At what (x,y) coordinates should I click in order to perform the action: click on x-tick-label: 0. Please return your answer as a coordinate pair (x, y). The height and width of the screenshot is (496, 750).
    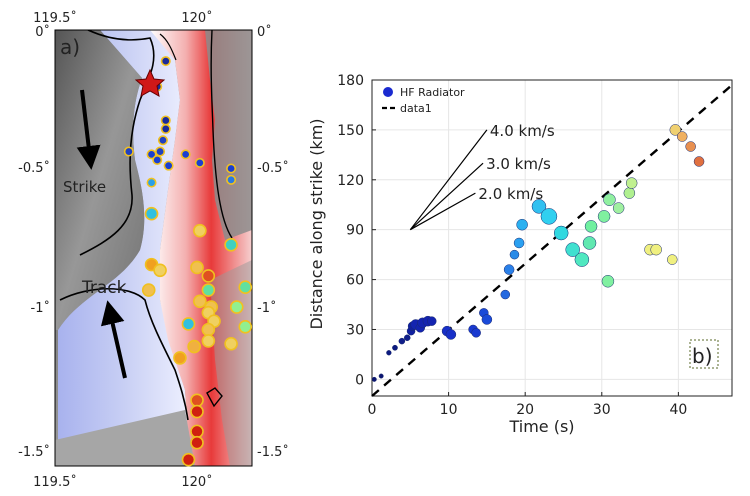
    Looking at the image, I should click on (372, 410).